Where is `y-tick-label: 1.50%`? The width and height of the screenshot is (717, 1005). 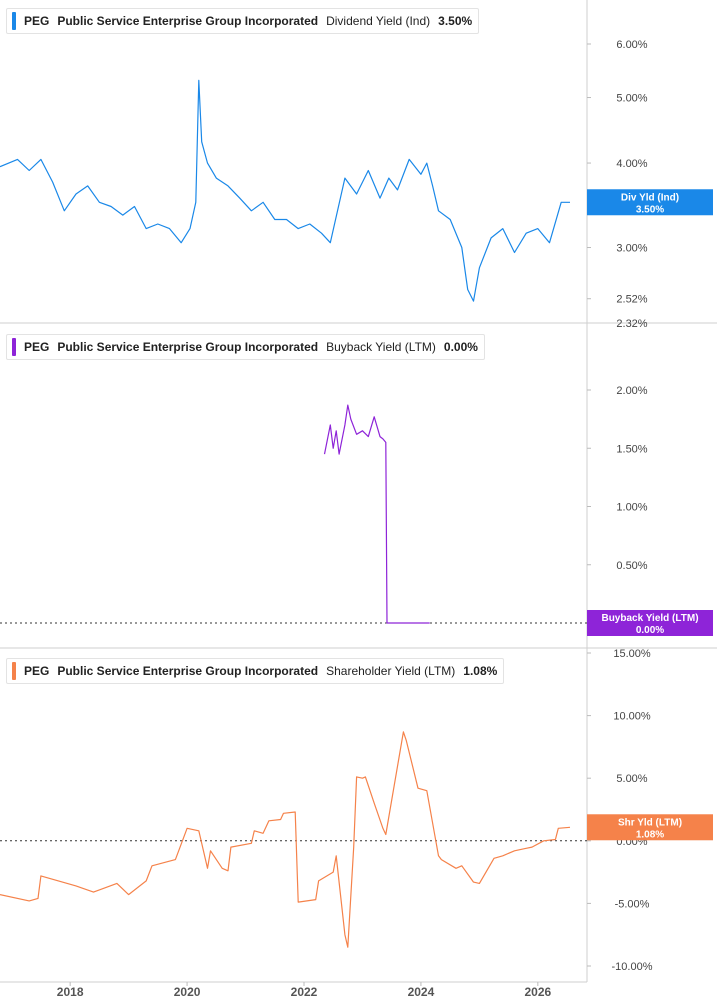 y-tick-label: 1.50% is located at coordinates (631, 449).